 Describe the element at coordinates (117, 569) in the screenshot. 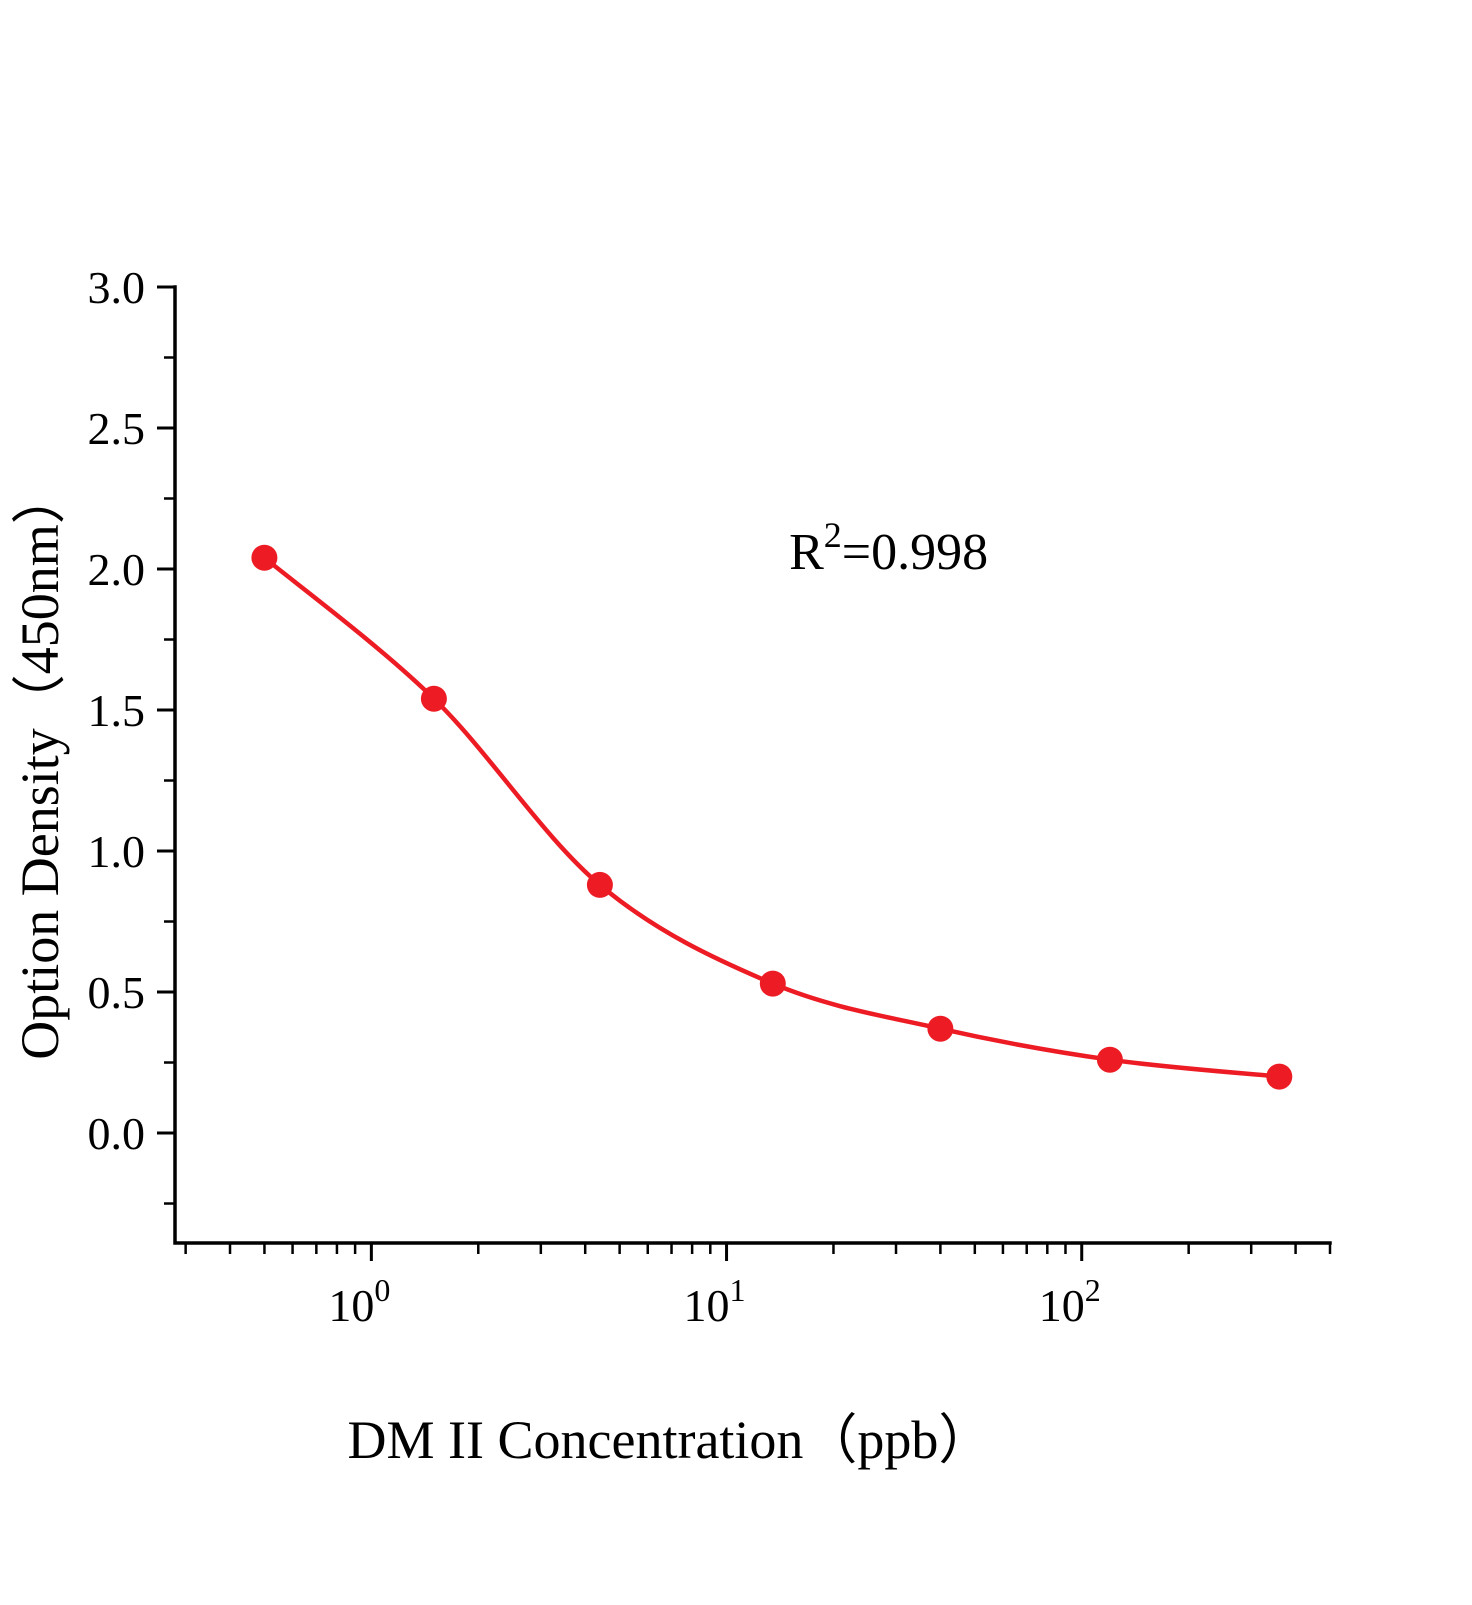

I see `y-tick-label: 2.0` at that location.